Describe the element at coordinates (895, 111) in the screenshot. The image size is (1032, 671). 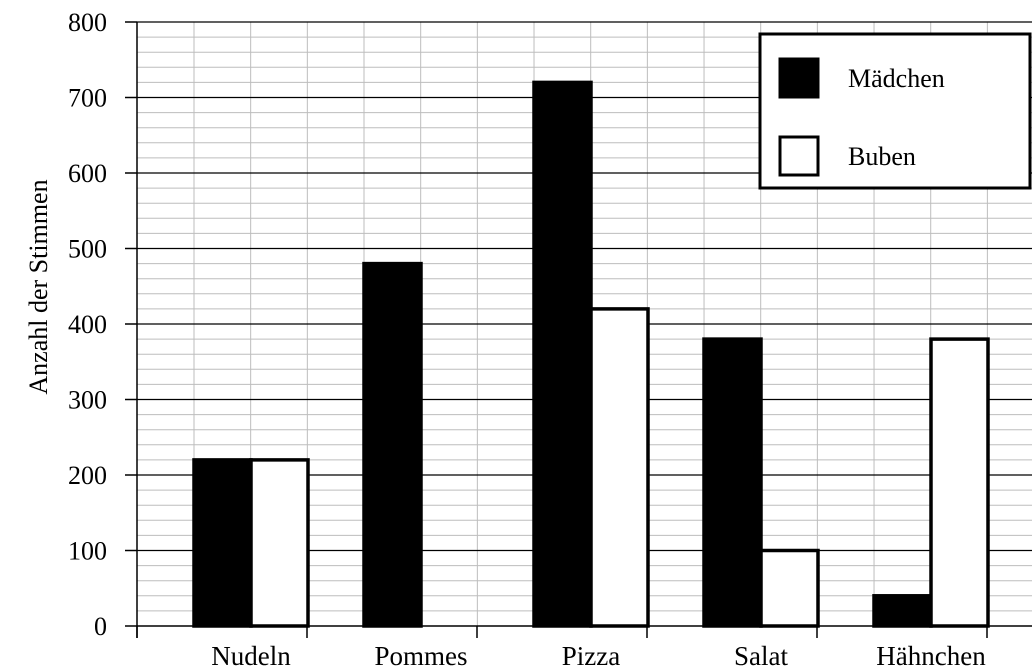
I see `legend: Mädchen Buben` at that location.